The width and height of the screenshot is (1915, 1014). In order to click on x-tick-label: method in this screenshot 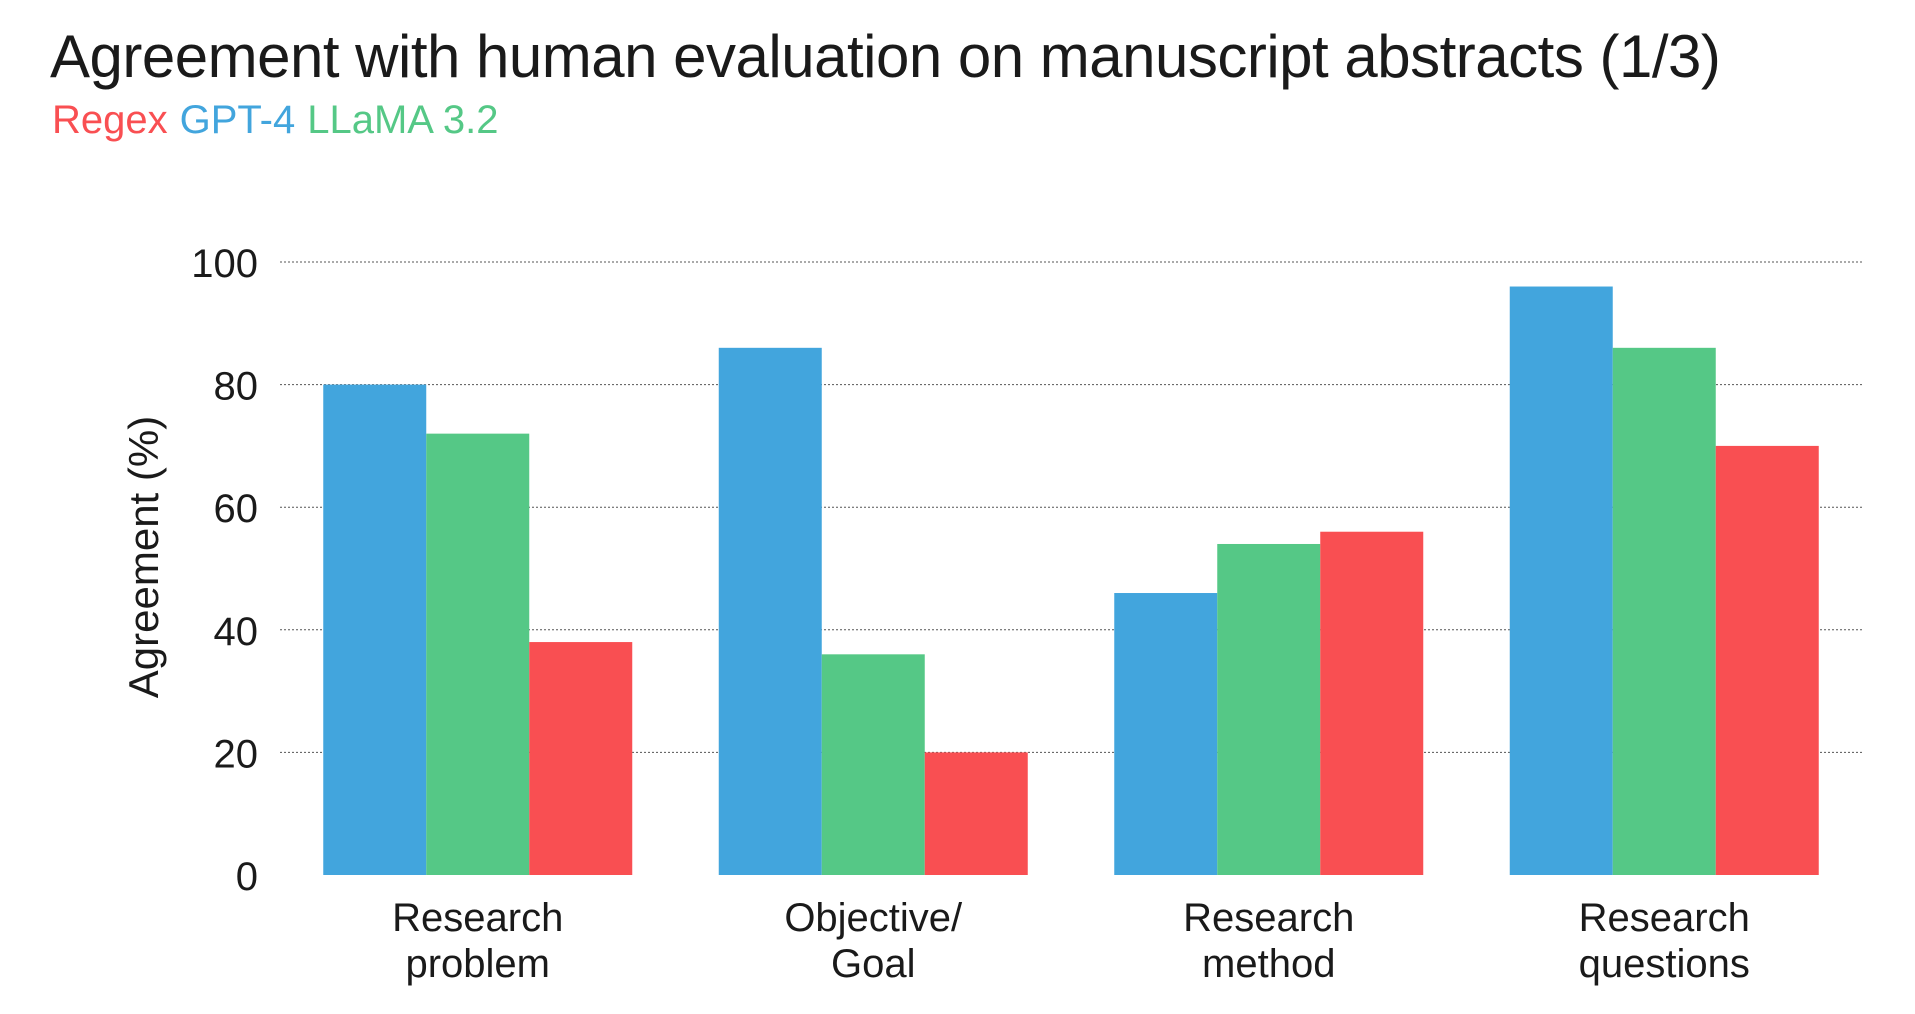, I will do `click(1268, 964)`.